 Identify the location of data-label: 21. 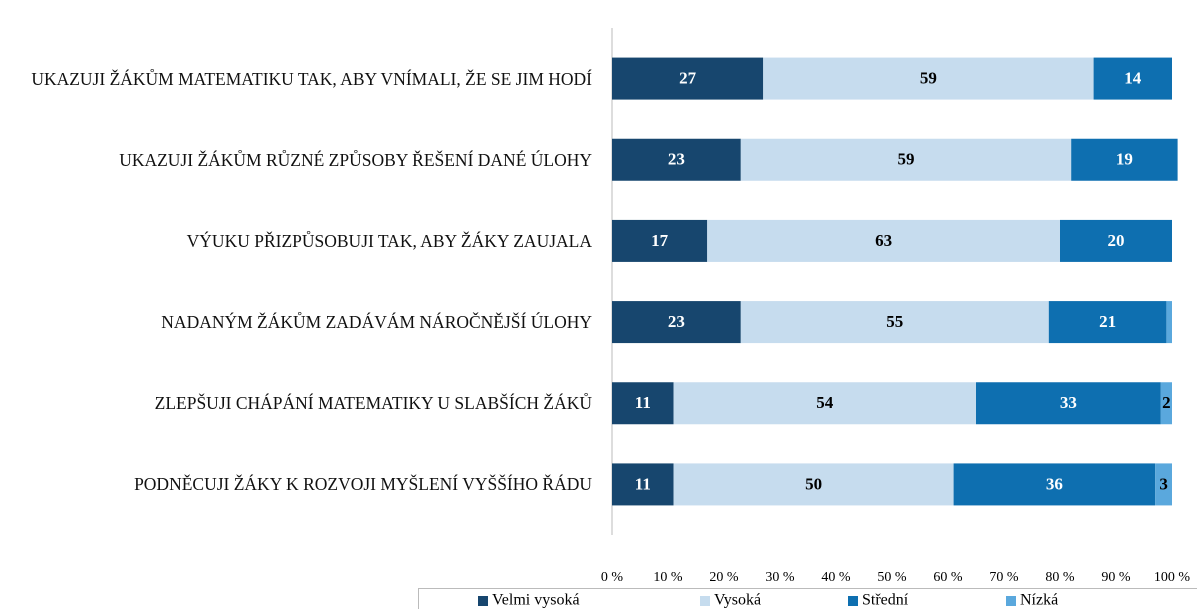
(1107, 321).